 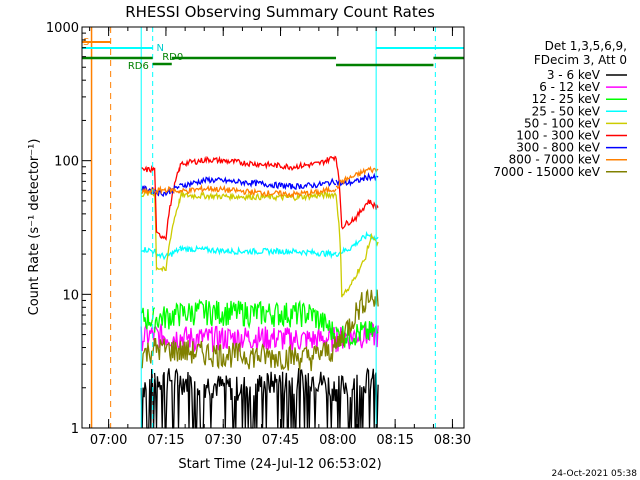 What do you see at coordinates (595, 474) in the screenshot?
I see `footer-date: 24-Oct-2021 05:38` at bounding box center [595, 474].